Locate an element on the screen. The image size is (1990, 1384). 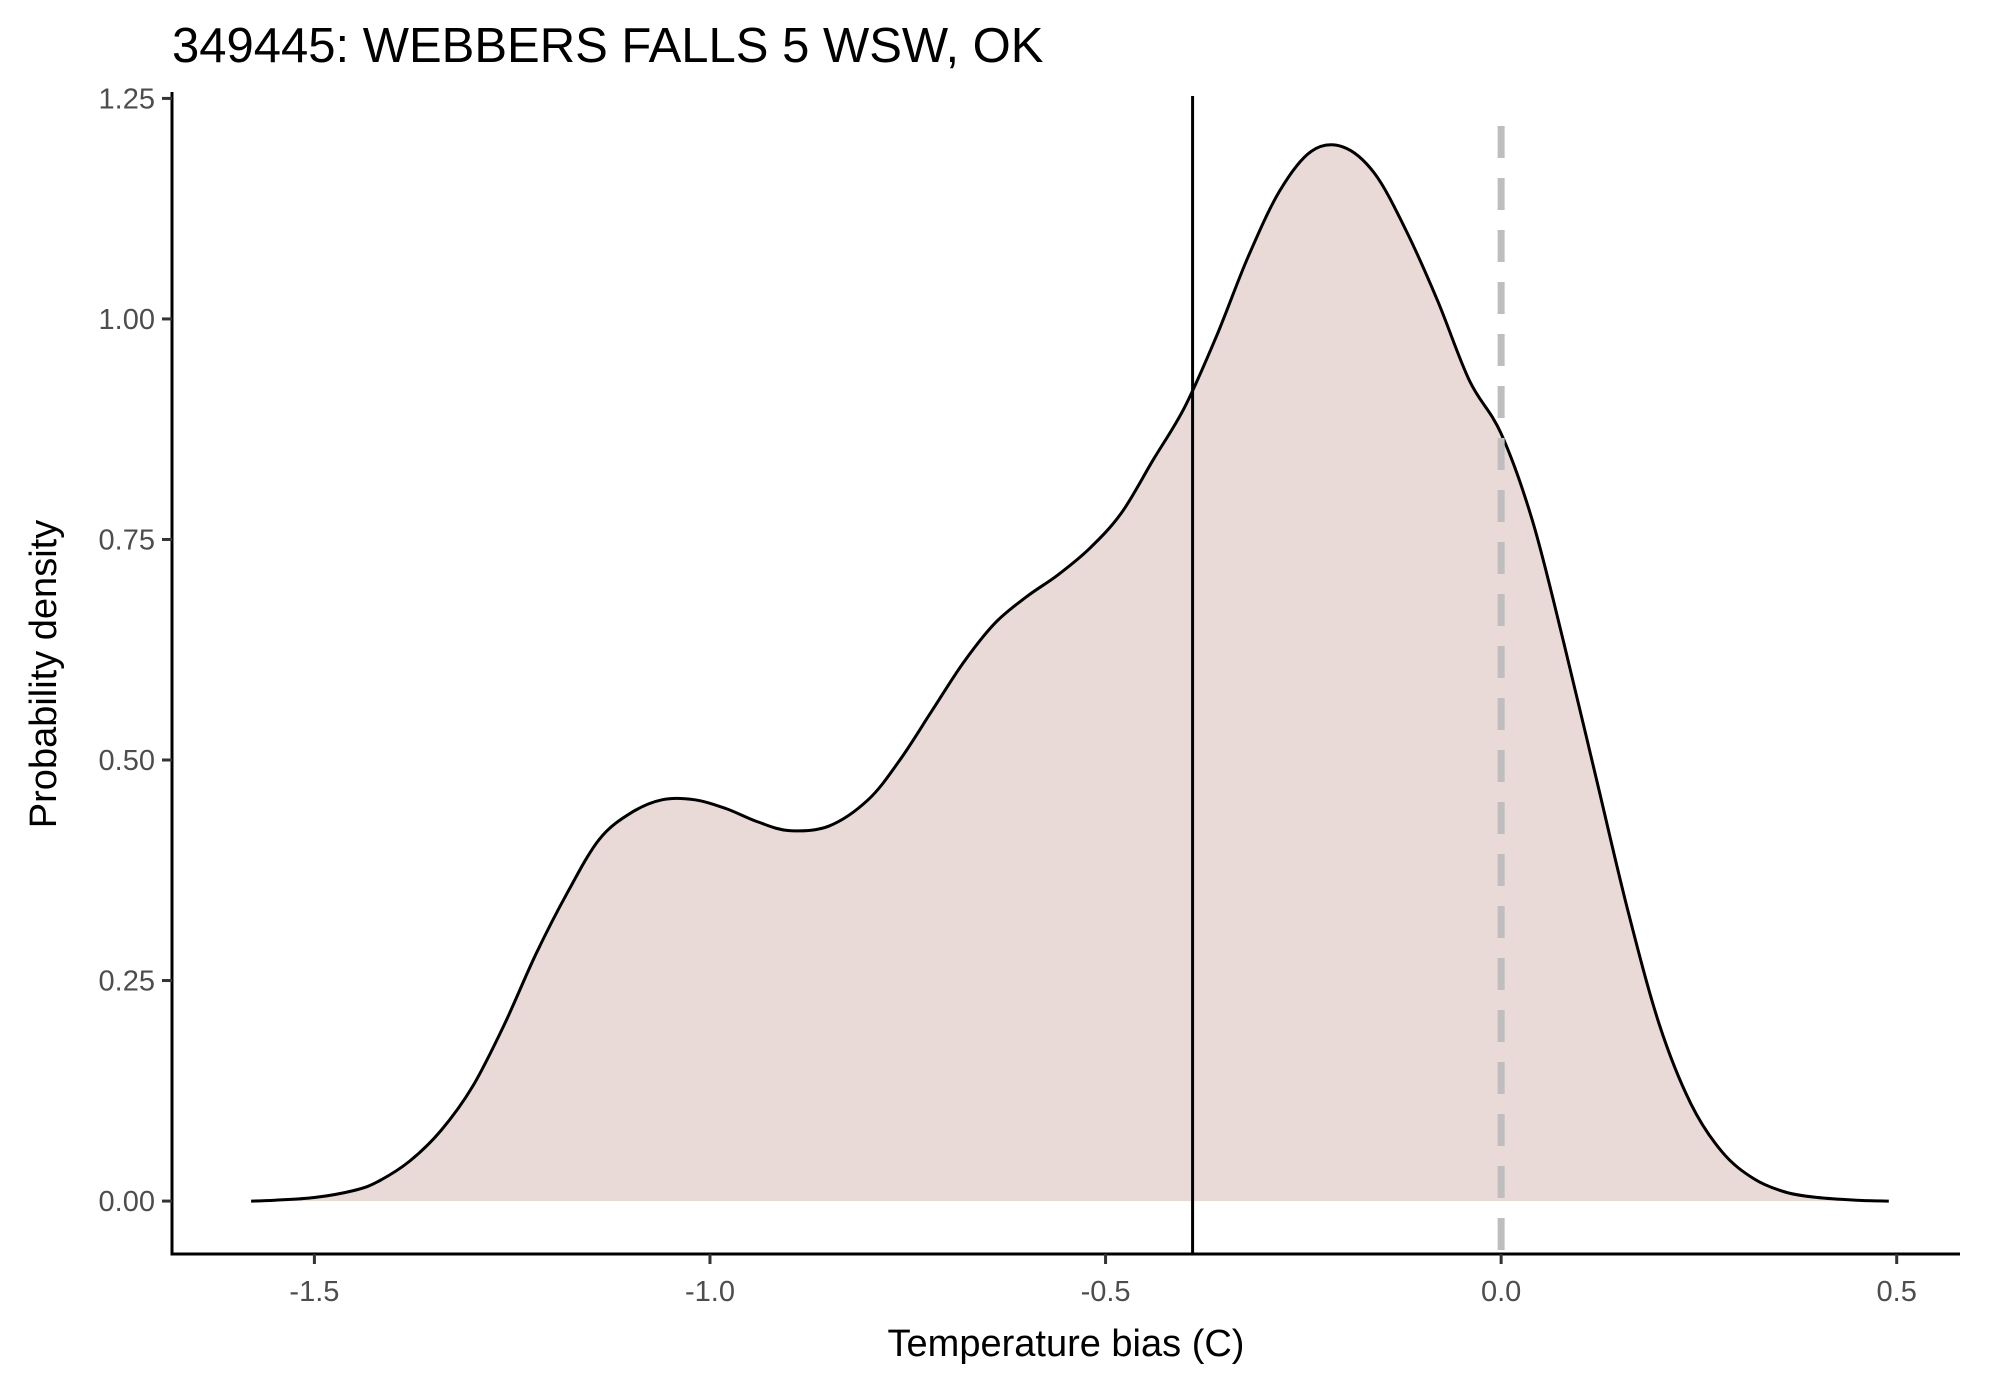
y-tick-label: 0.75 is located at coordinates (127, 540).